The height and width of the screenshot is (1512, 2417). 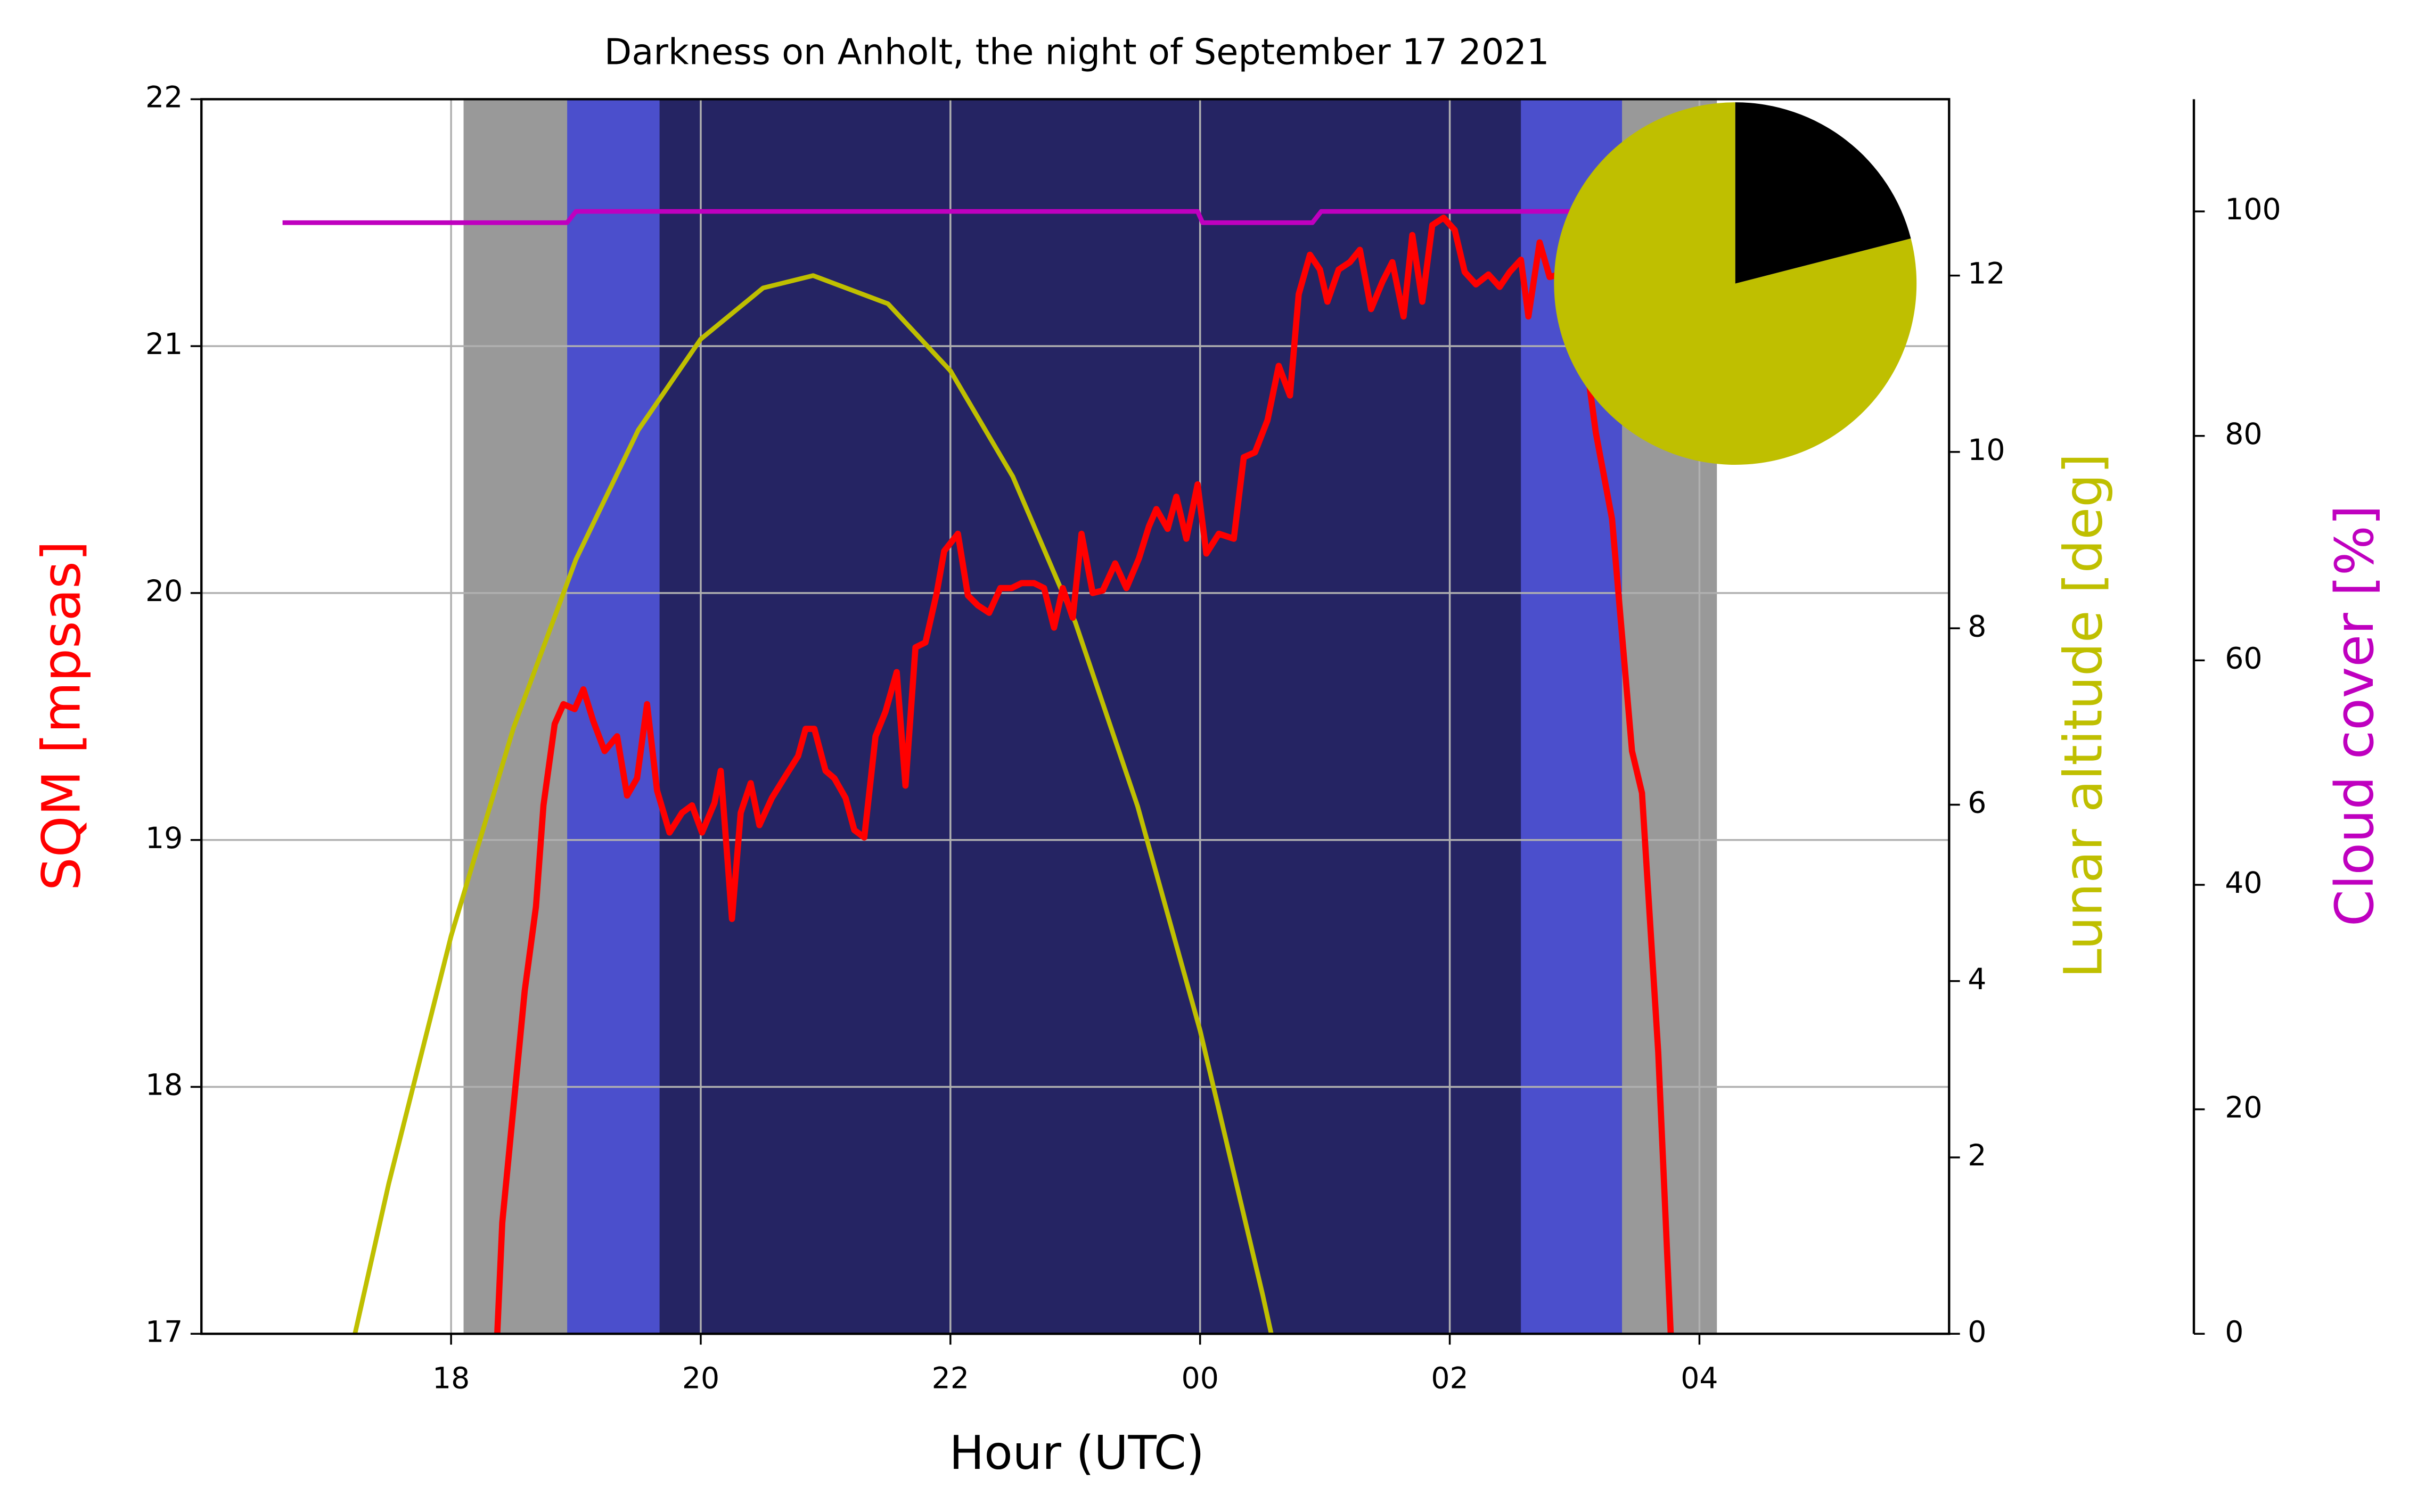 I want to click on x-tick-label: 02, so click(x=1450, y=1379).